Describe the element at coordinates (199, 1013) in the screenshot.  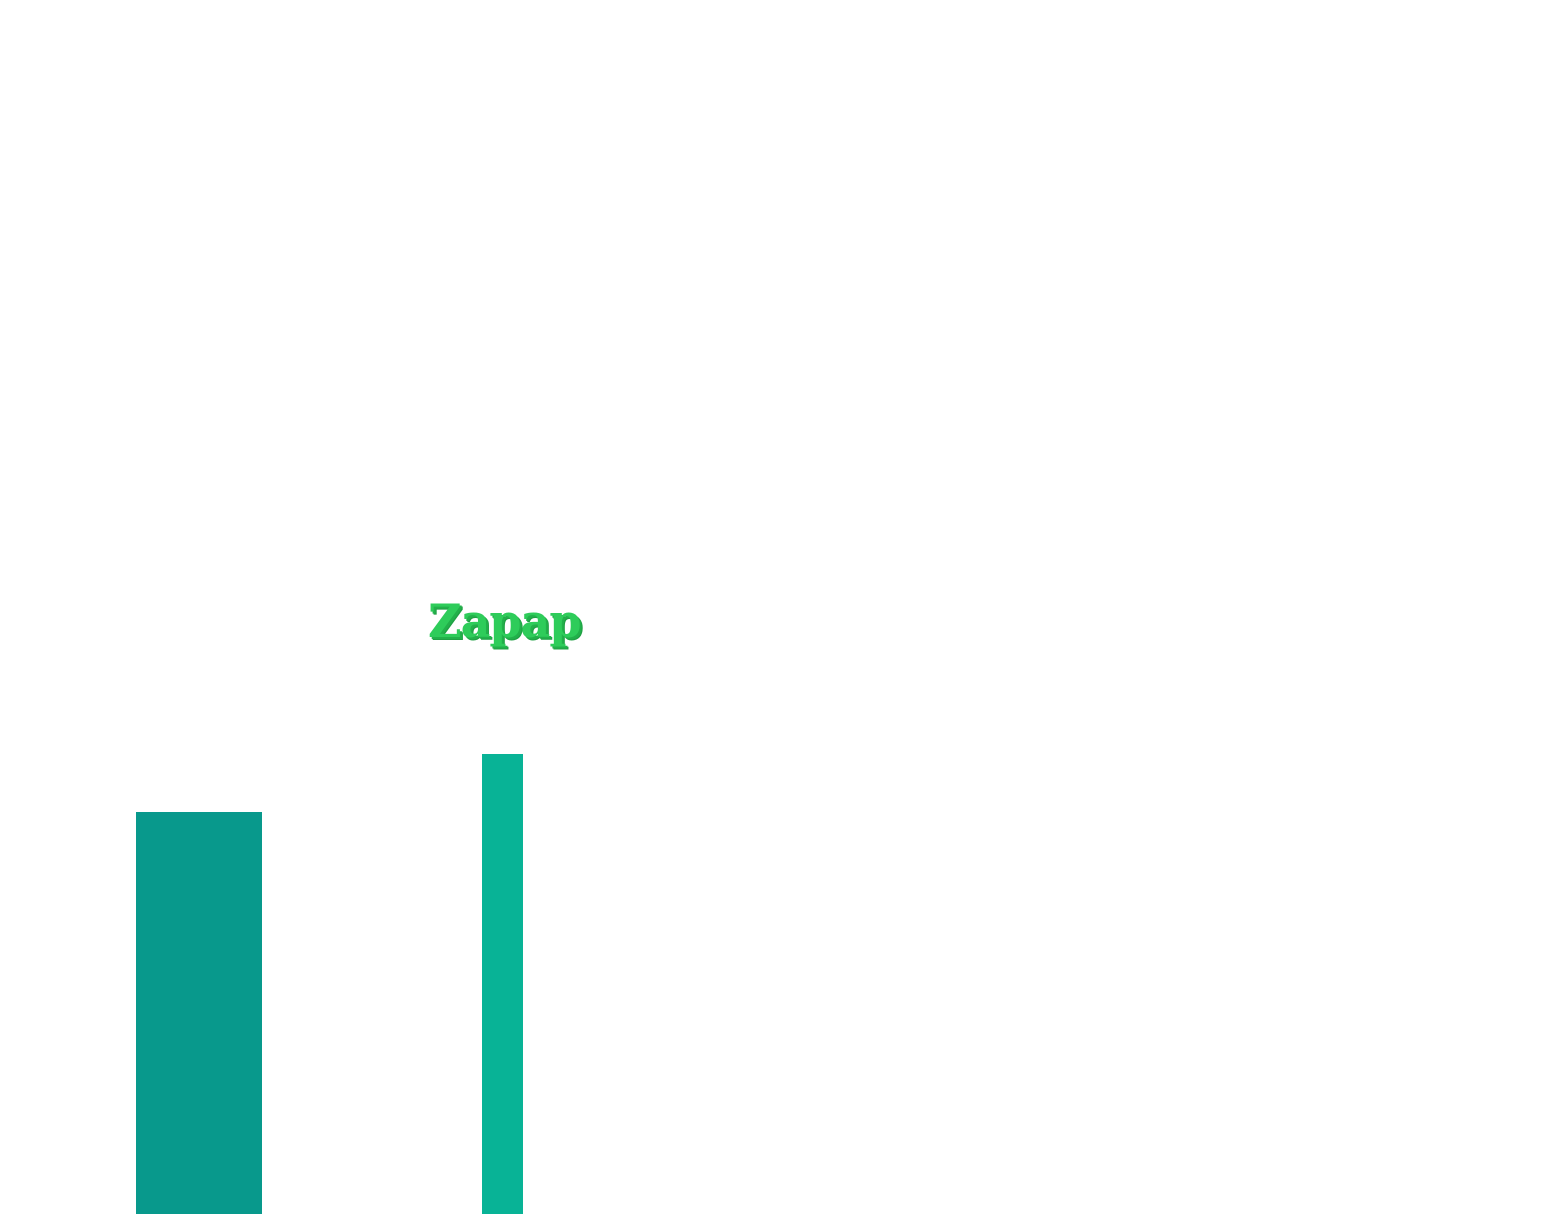
I see `decorative-block-left` at that location.